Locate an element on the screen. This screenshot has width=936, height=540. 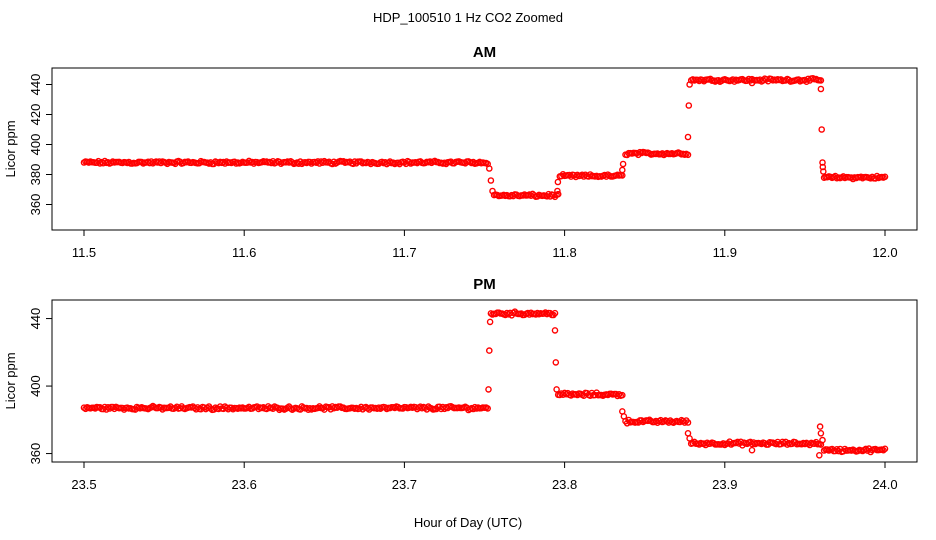
x-tick-label: 11.6 is located at coordinates (244, 252).